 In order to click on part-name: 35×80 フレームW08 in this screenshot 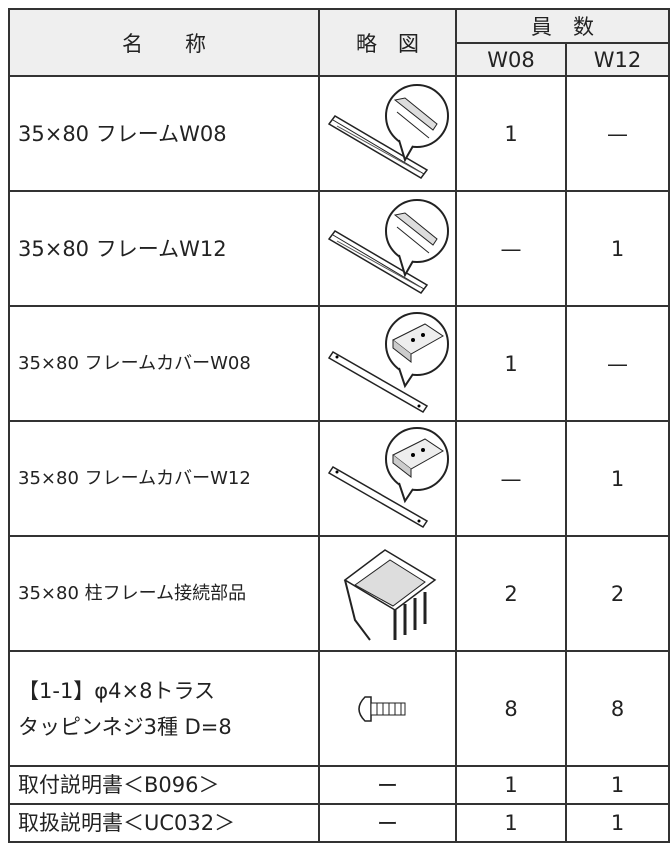, I will do `click(164, 133)`.